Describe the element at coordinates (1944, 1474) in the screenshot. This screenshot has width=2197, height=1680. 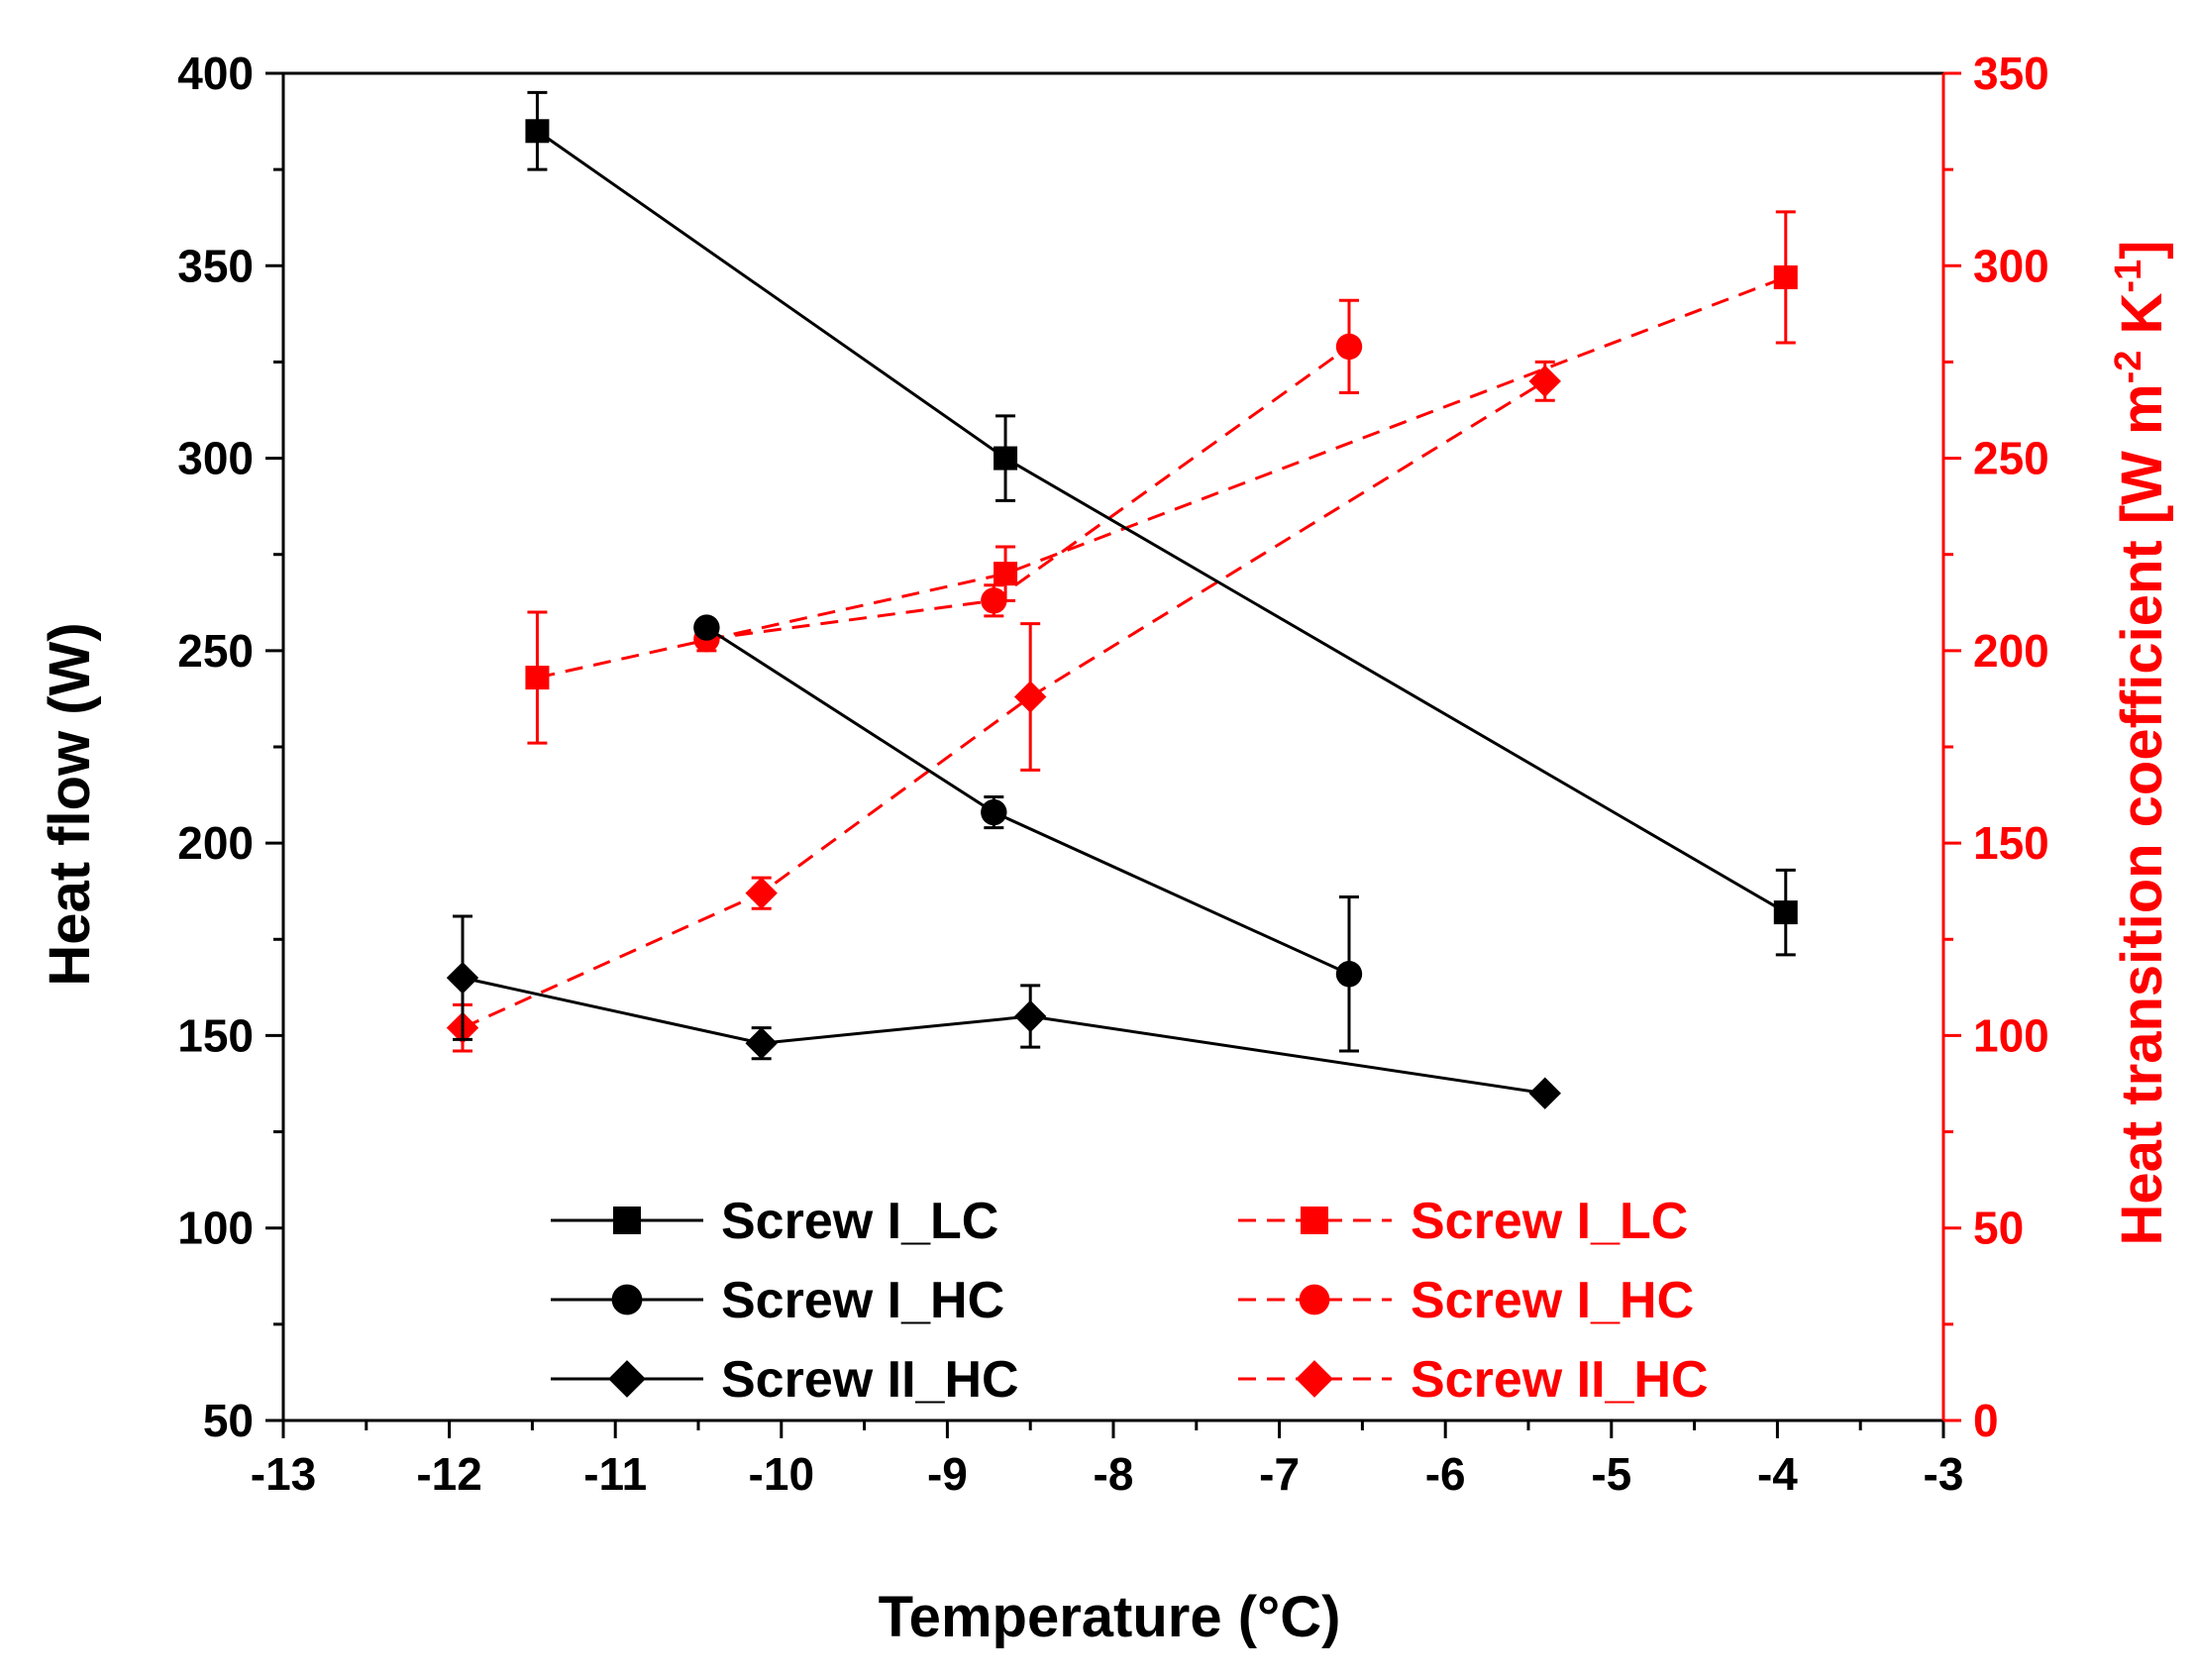
I see `x-tick-label: -3` at that location.